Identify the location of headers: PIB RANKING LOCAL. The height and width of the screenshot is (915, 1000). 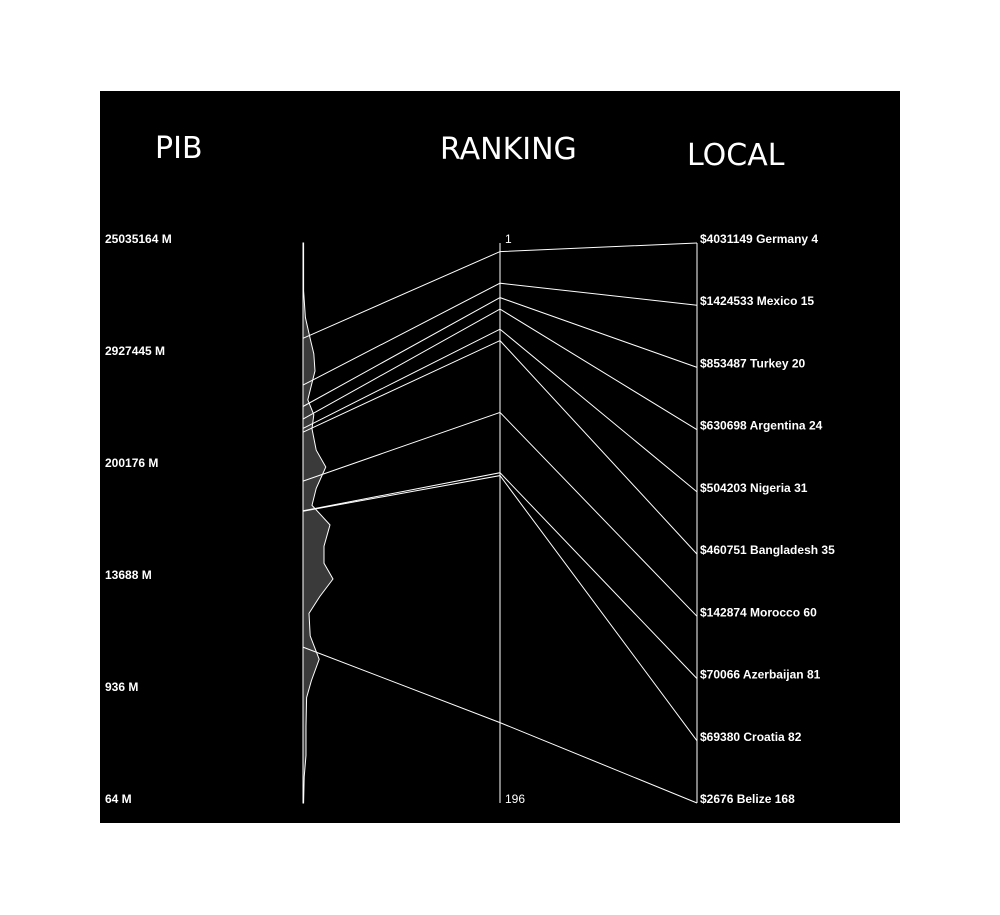
(470, 152).